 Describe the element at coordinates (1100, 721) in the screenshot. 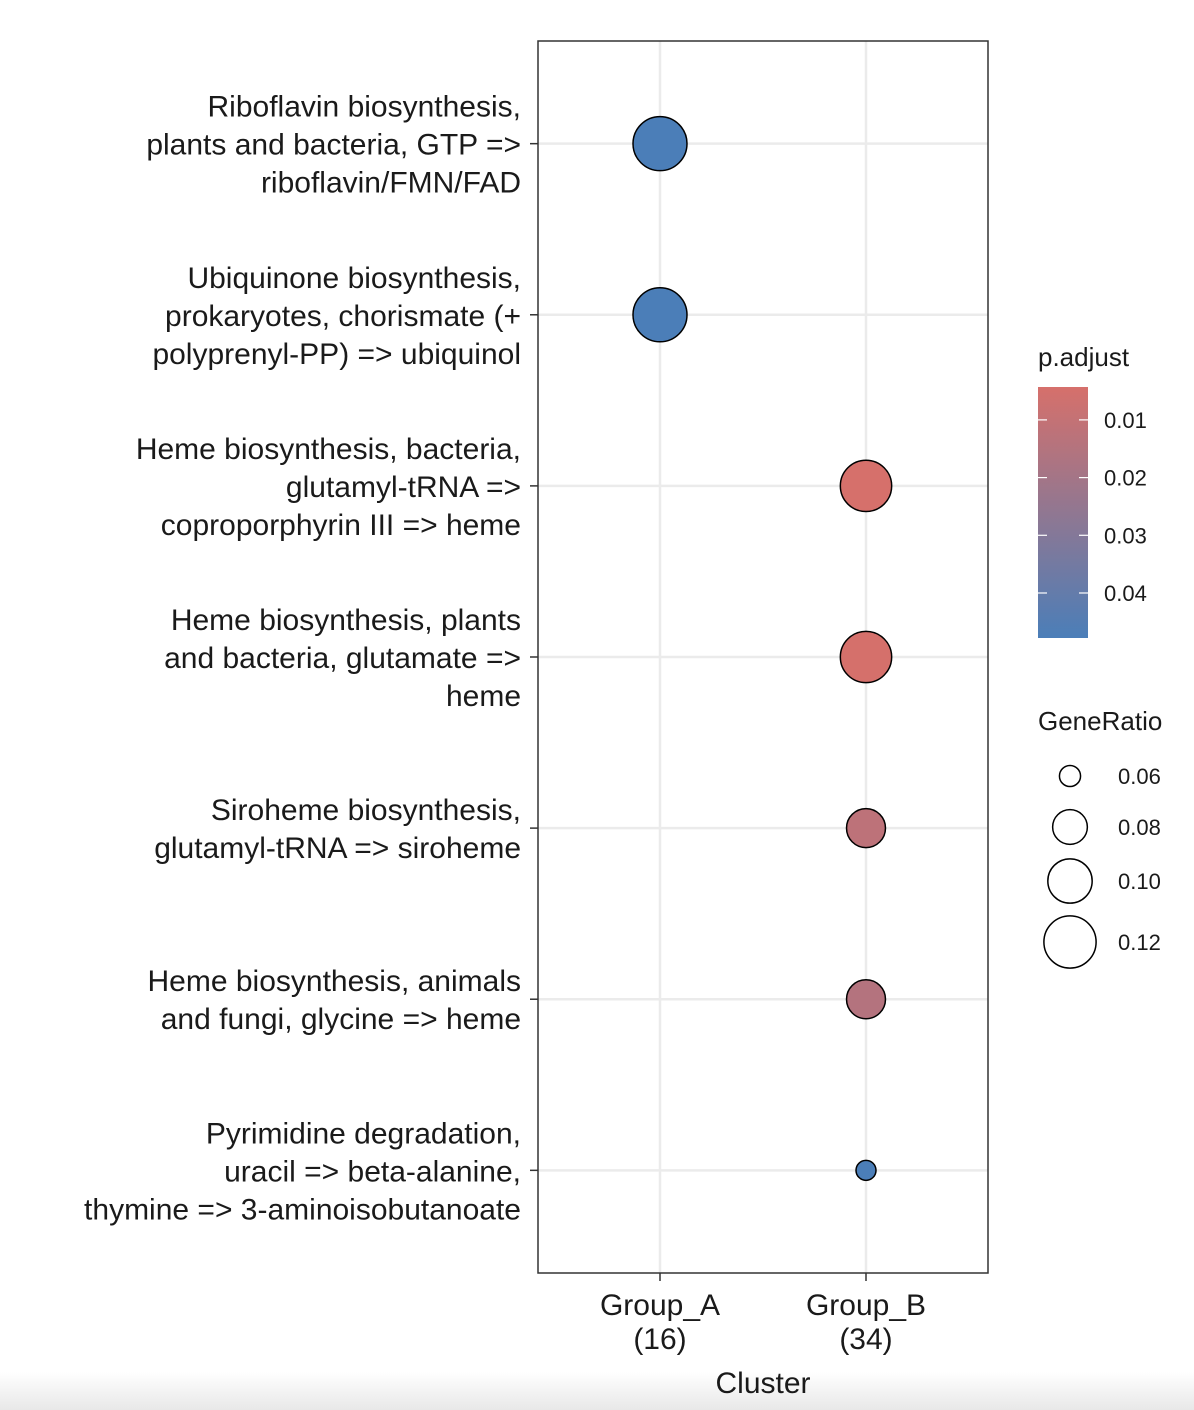

I see `size-legend-title: GeneRatio` at that location.